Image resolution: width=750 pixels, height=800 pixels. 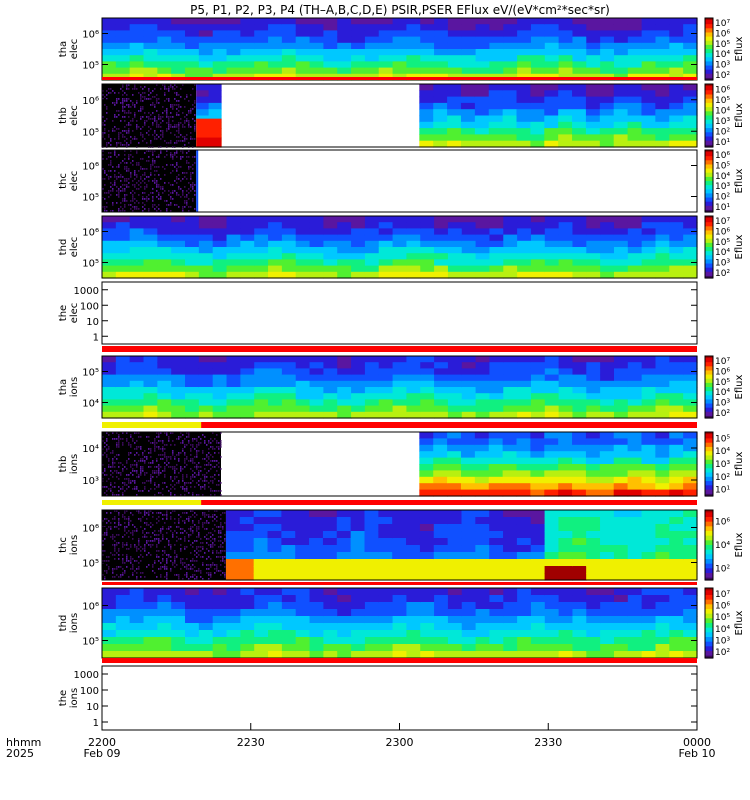 I want to click on panel-label-species: elec, so click(x=74, y=181).